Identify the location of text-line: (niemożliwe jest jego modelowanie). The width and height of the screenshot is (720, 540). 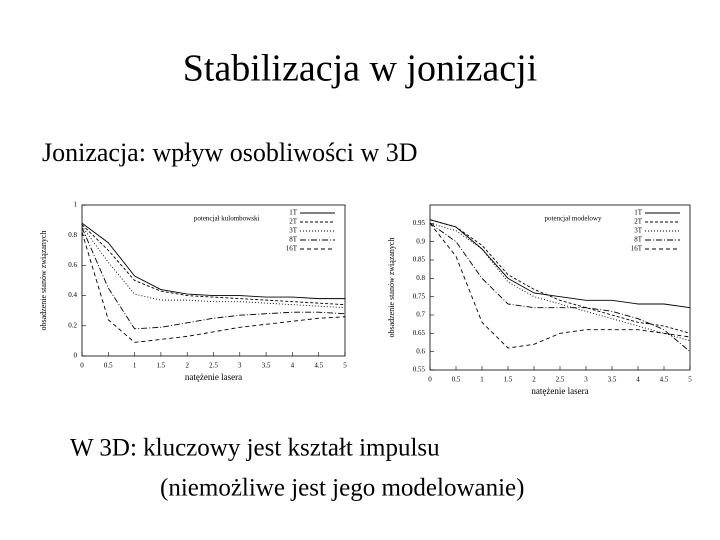
(342, 488).